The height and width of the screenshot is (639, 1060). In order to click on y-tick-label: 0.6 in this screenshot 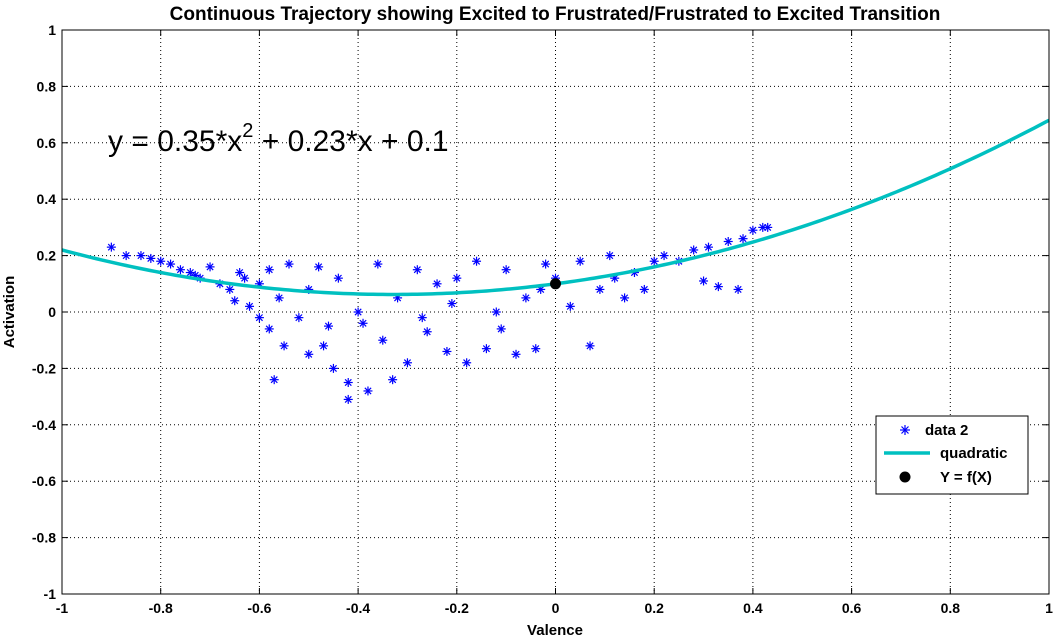, I will do `click(47, 143)`.